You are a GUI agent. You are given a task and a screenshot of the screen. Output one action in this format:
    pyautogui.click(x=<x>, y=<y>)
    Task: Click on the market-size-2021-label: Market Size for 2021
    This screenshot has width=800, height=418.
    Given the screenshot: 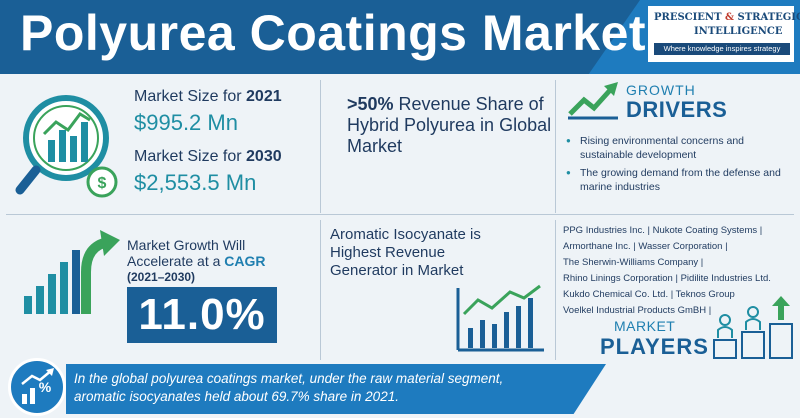 What is the action you would take?
    pyautogui.click(x=208, y=97)
    